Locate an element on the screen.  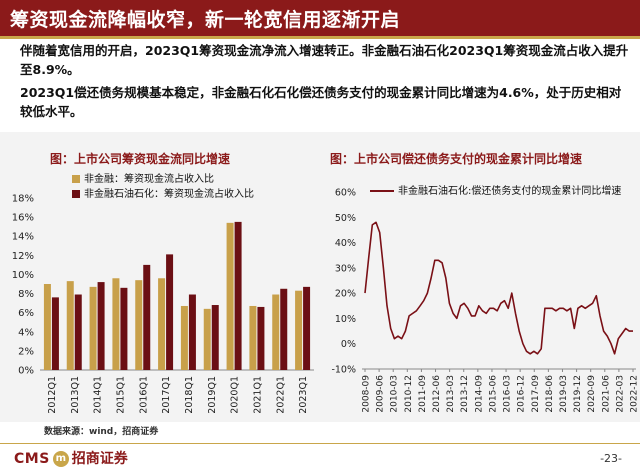
line-y-tick-label: 30% is located at coordinates (345, 268).